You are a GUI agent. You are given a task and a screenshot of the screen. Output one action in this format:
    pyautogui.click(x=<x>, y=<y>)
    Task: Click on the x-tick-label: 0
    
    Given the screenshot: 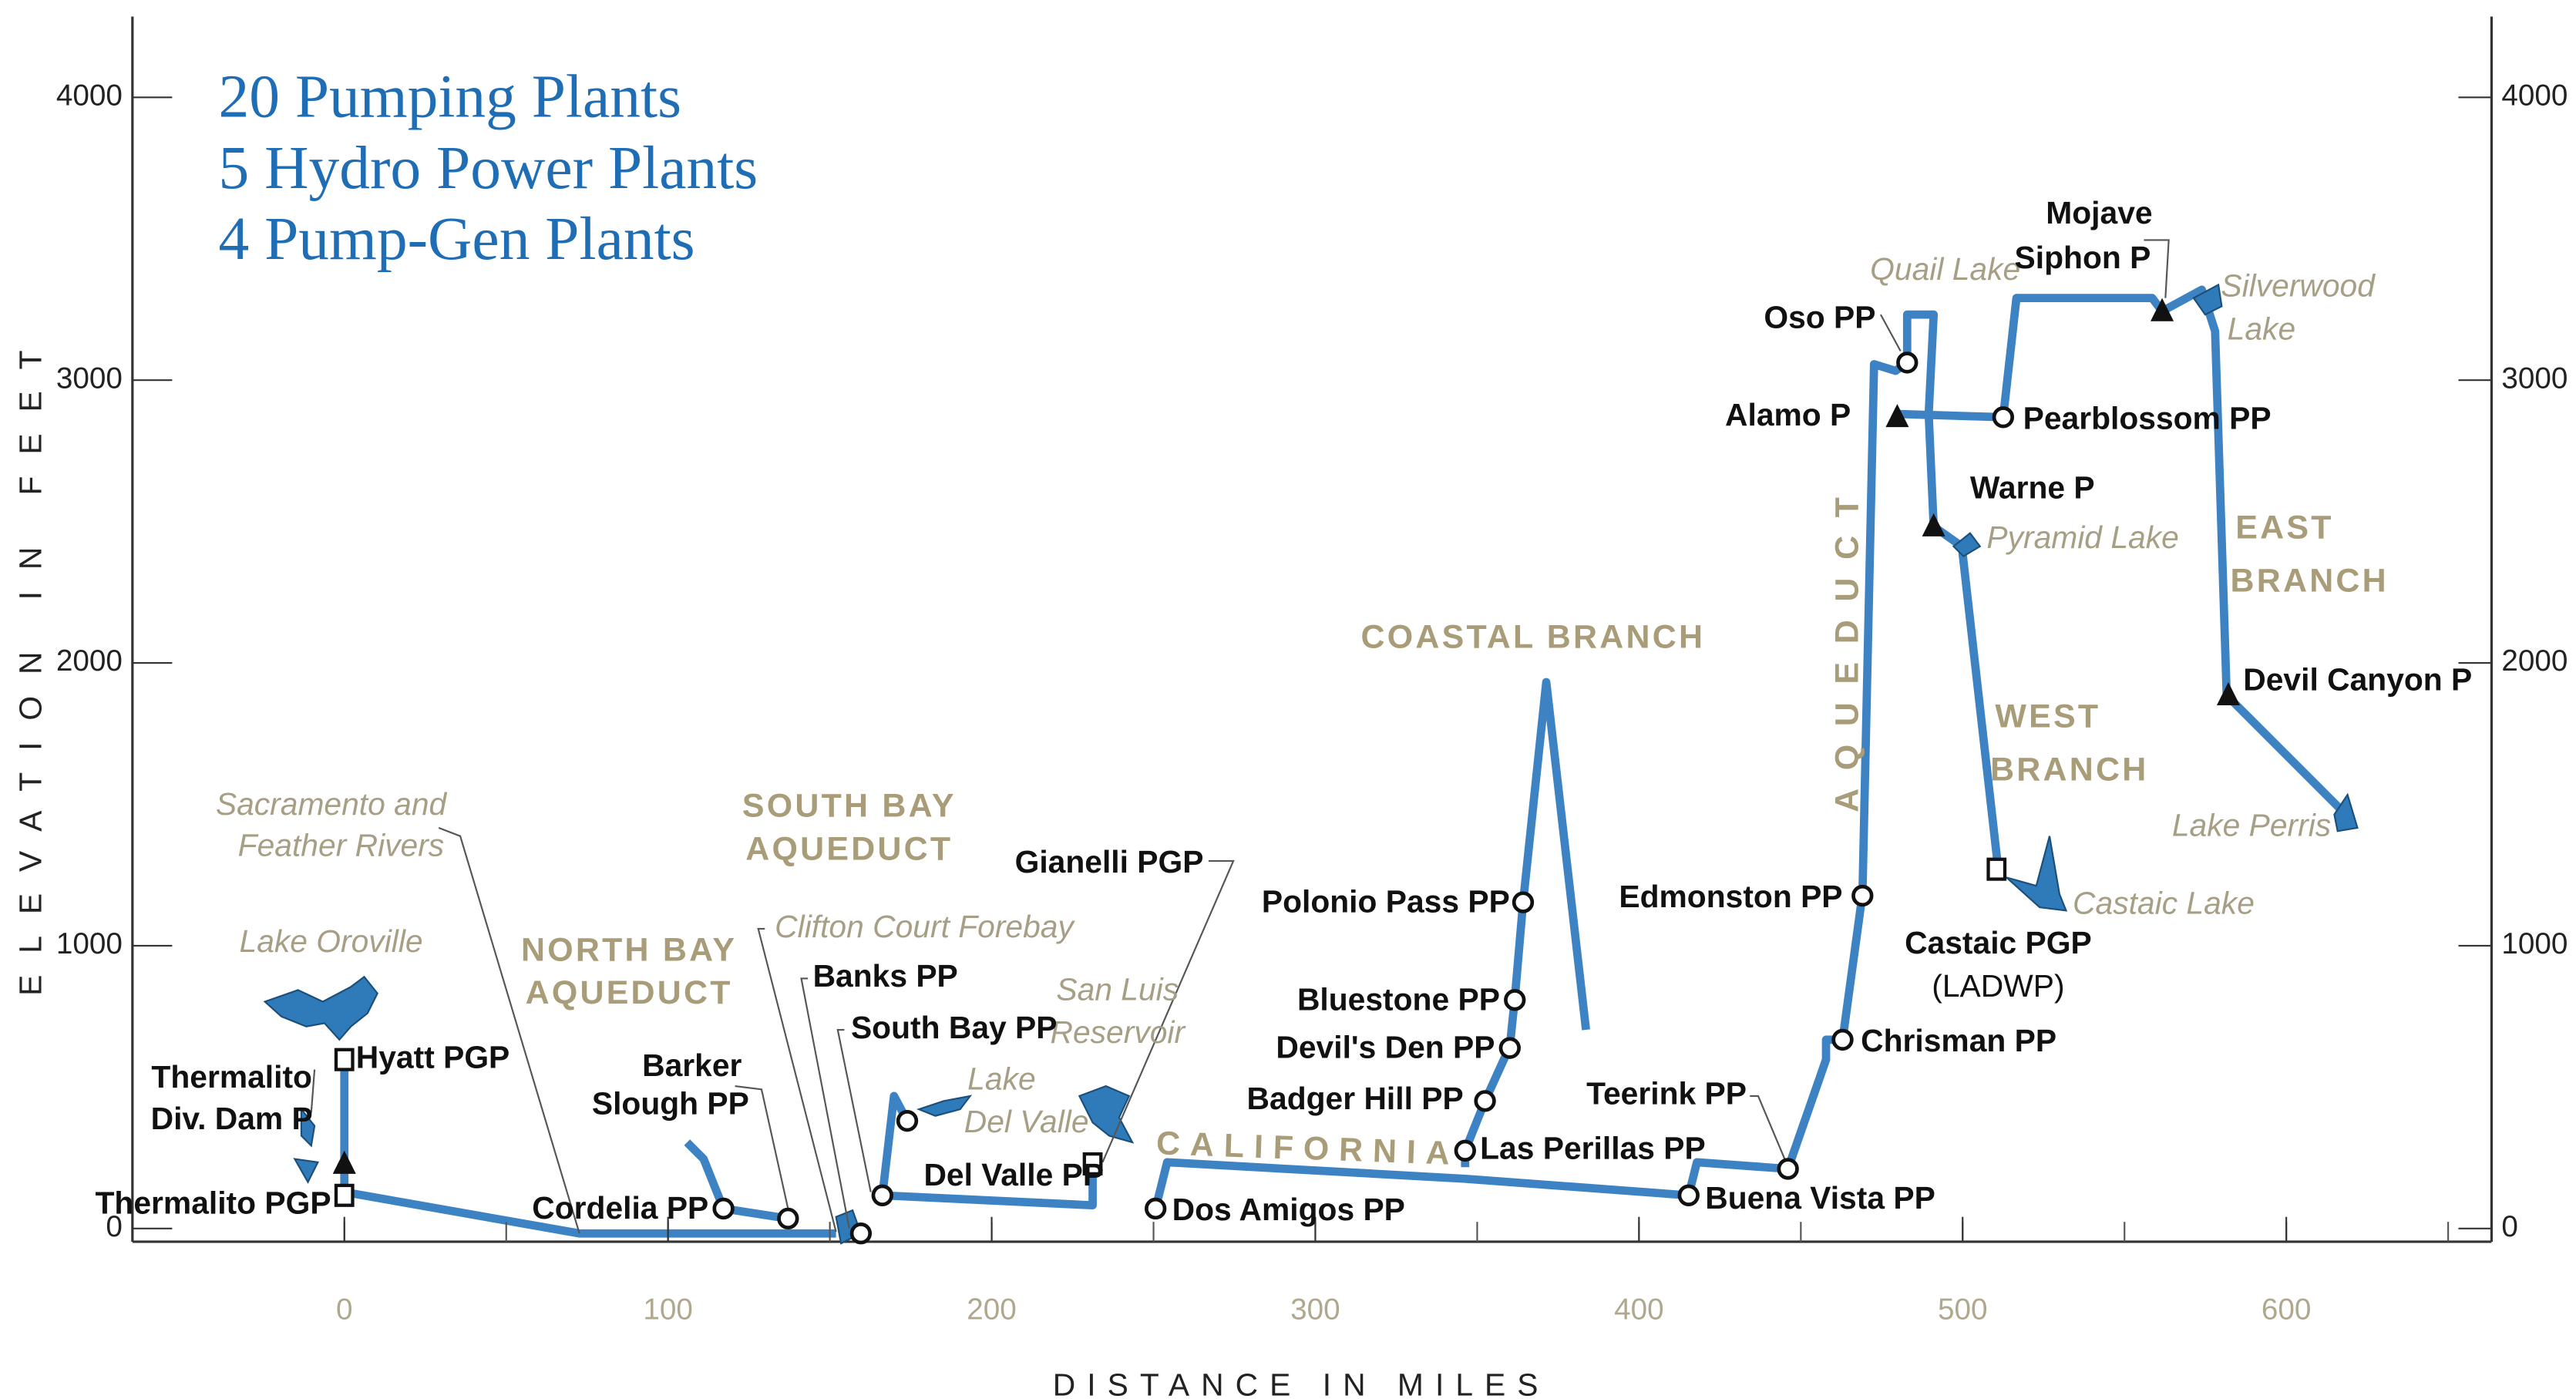 What is the action you would take?
    pyautogui.click(x=344, y=1309)
    